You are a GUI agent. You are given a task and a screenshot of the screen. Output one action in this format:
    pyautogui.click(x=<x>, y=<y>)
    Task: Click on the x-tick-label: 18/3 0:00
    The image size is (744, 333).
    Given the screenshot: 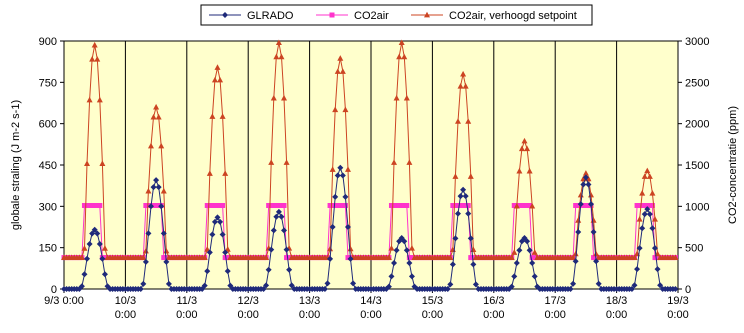 What is the action you would take?
    pyautogui.click(x=616, y=308)
    